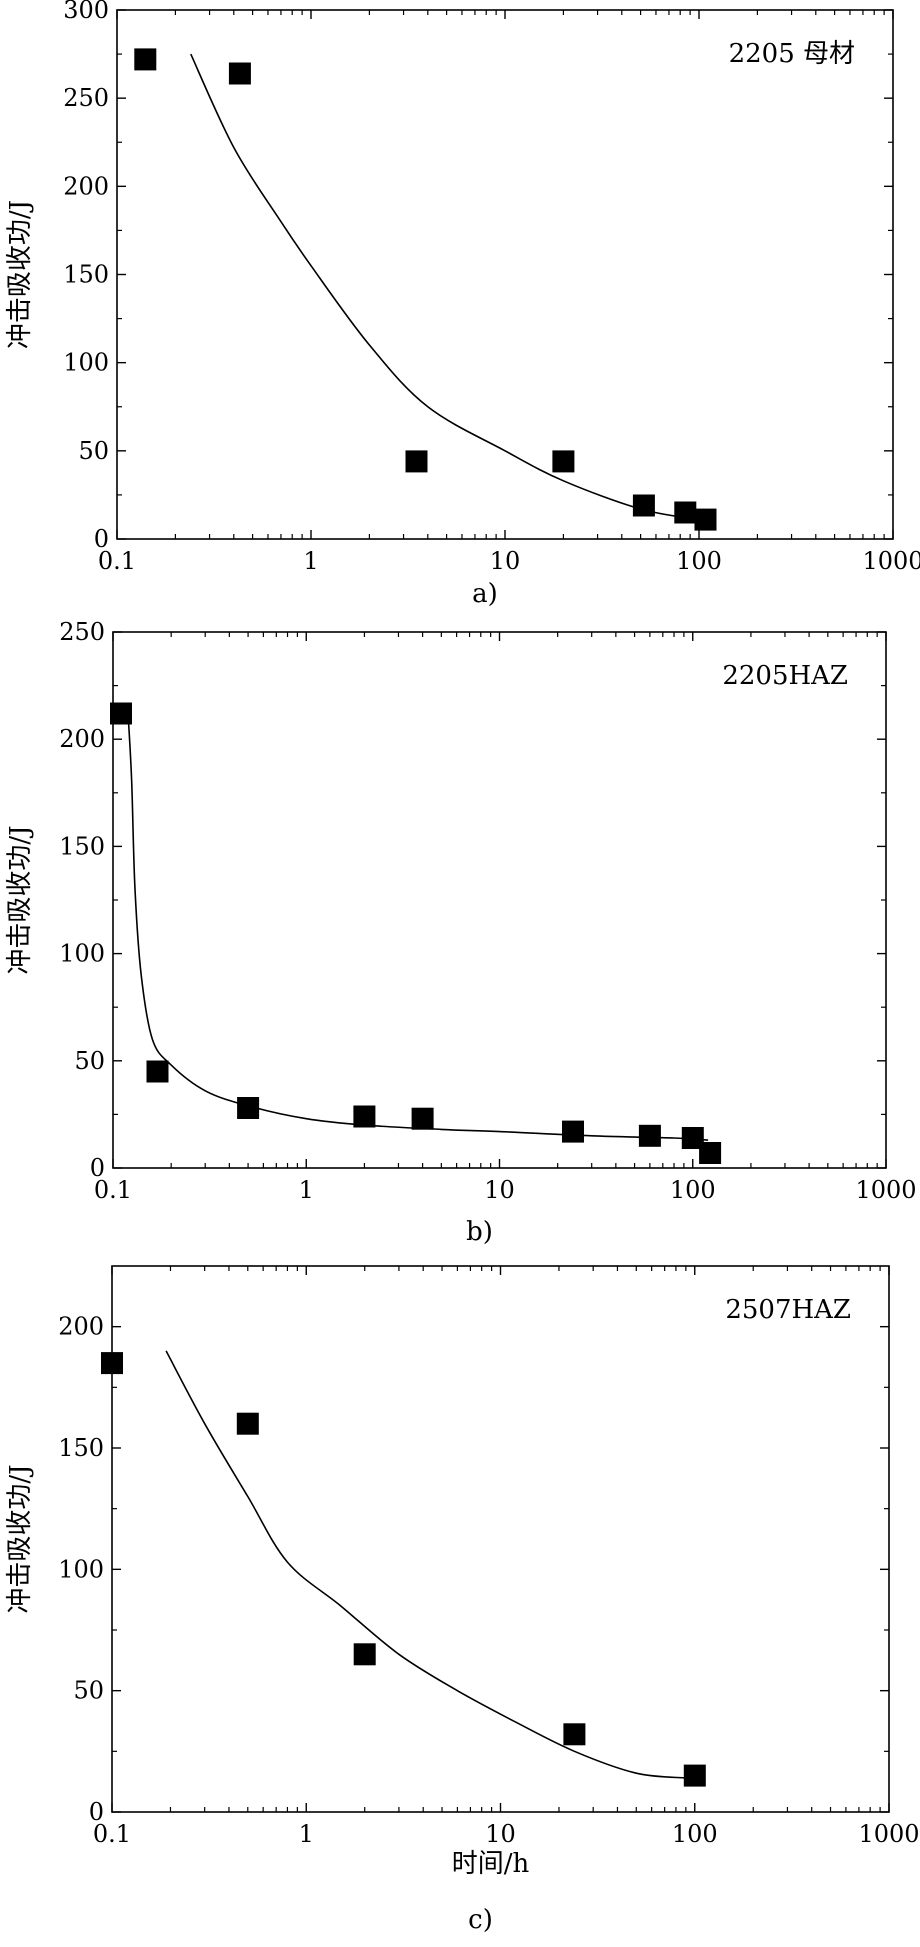 The width and height of the screenshot is (920, 1947). I want to click on panel-annotation: 2205 母材, so click(792, 54).